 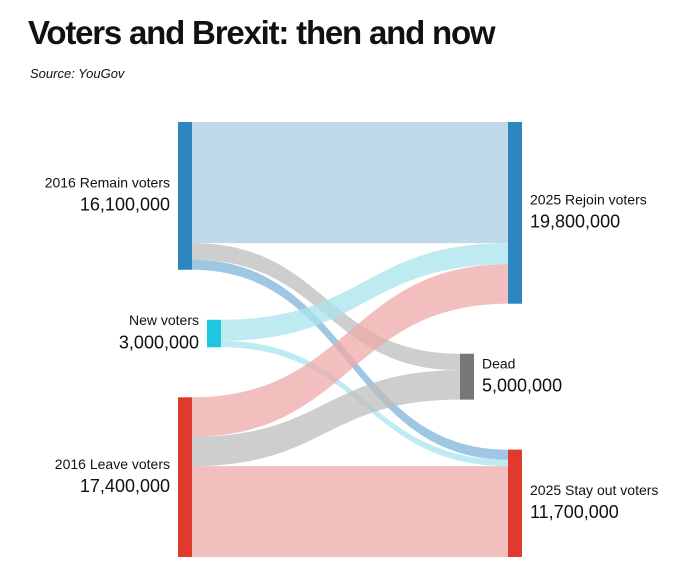 I want to click on node-name: New voters, so click(x=164, y=320).